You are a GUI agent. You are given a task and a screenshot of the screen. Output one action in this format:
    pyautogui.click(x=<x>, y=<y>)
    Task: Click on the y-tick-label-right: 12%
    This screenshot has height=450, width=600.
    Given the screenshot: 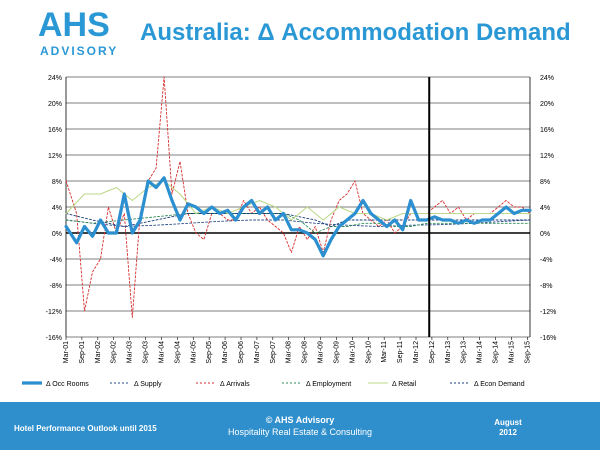 What is the action you would take?
    pyautogui.click(x=547, y=156)
    